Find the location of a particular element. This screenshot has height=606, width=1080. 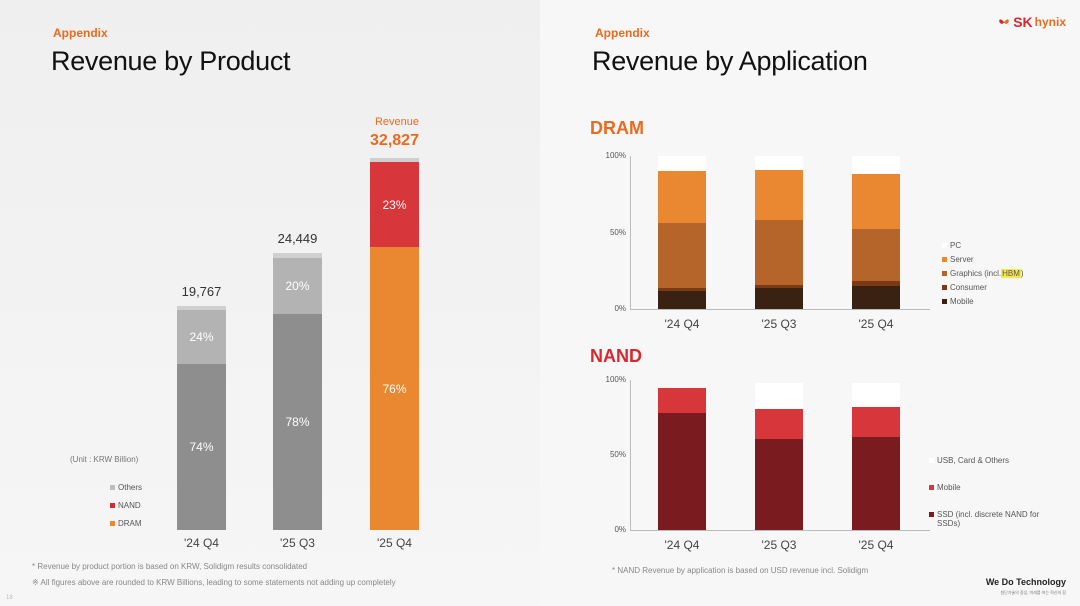

tagline-sub: 첨단기술의 중심, 미래를 여는 혁신의 힘 is located at coordinates (1033, 592).